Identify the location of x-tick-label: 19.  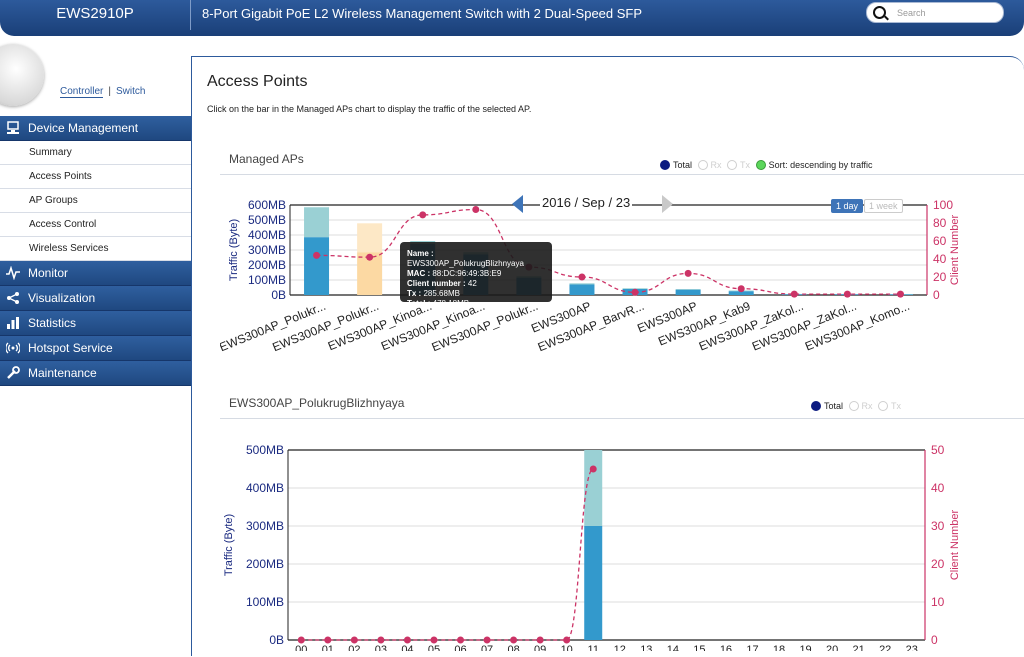
(805, 647).